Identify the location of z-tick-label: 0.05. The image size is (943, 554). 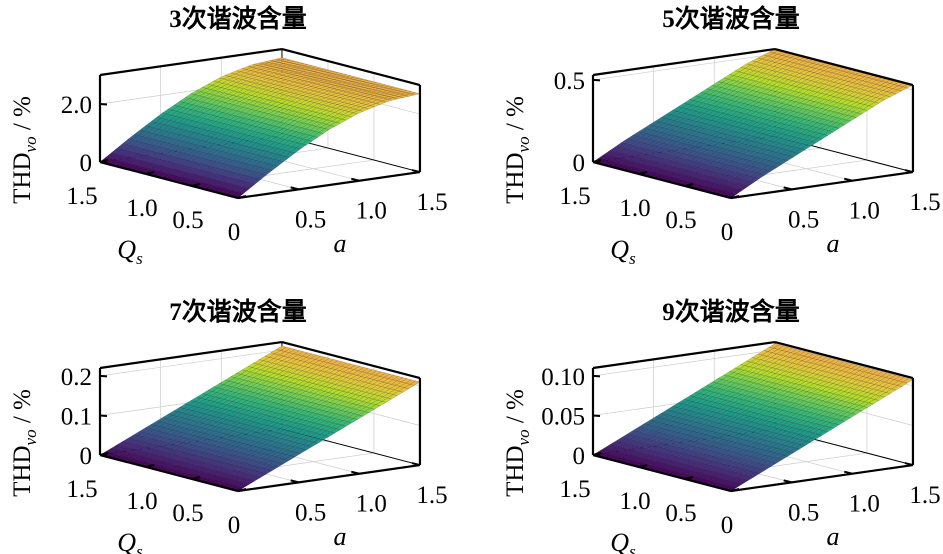
(563, 416).